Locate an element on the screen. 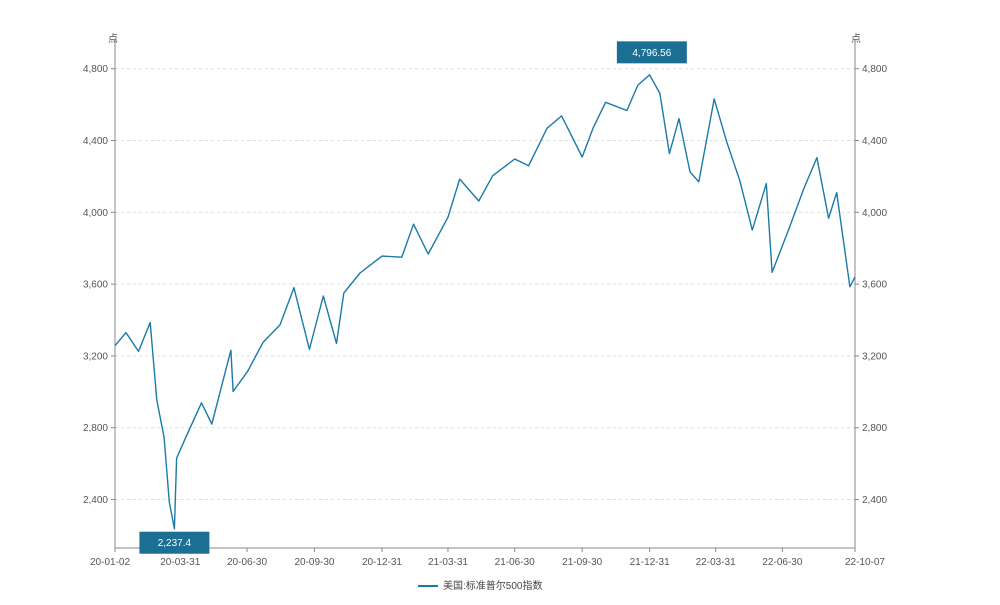  x-tick-label: 21-06-30 is located at coordinates (515, 562).